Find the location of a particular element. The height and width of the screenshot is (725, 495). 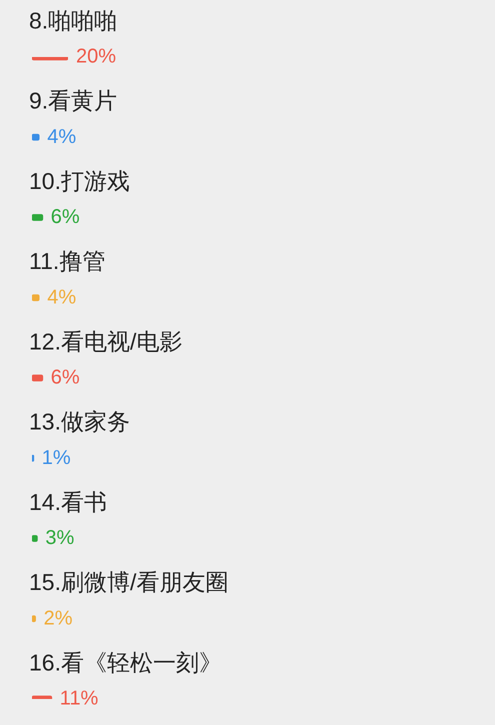

data-label: 20% is located at coordinates (96, 57).